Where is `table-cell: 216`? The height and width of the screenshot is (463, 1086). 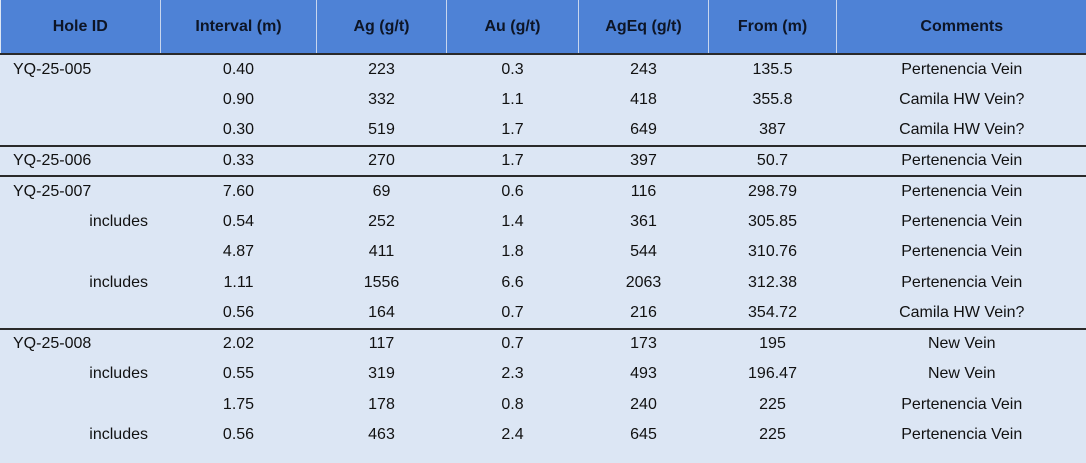 table-cell: 216 is located at coordinates (643, 313).